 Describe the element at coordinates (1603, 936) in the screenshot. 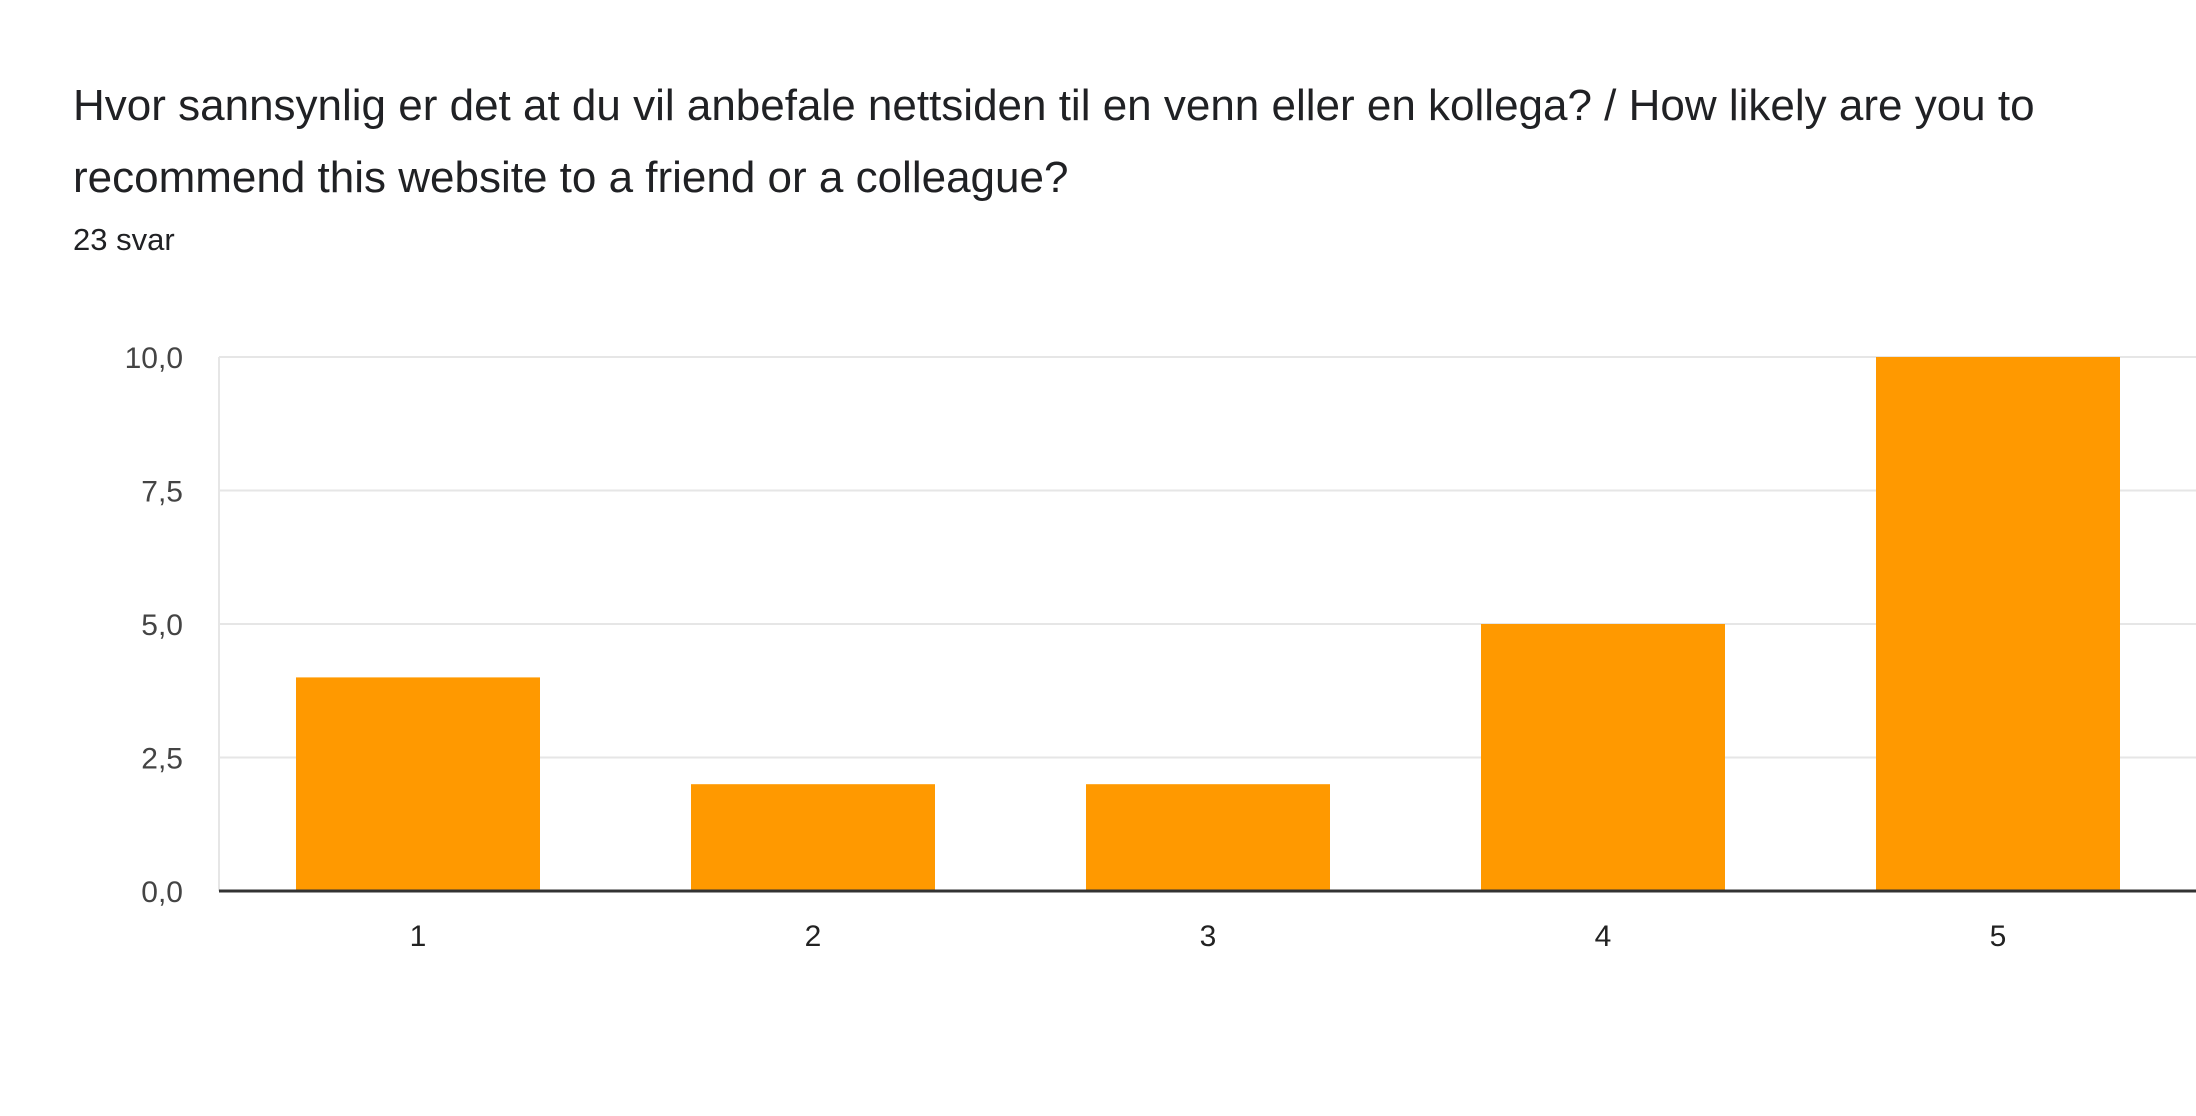

I see `x-tick-label: 4` at that location.